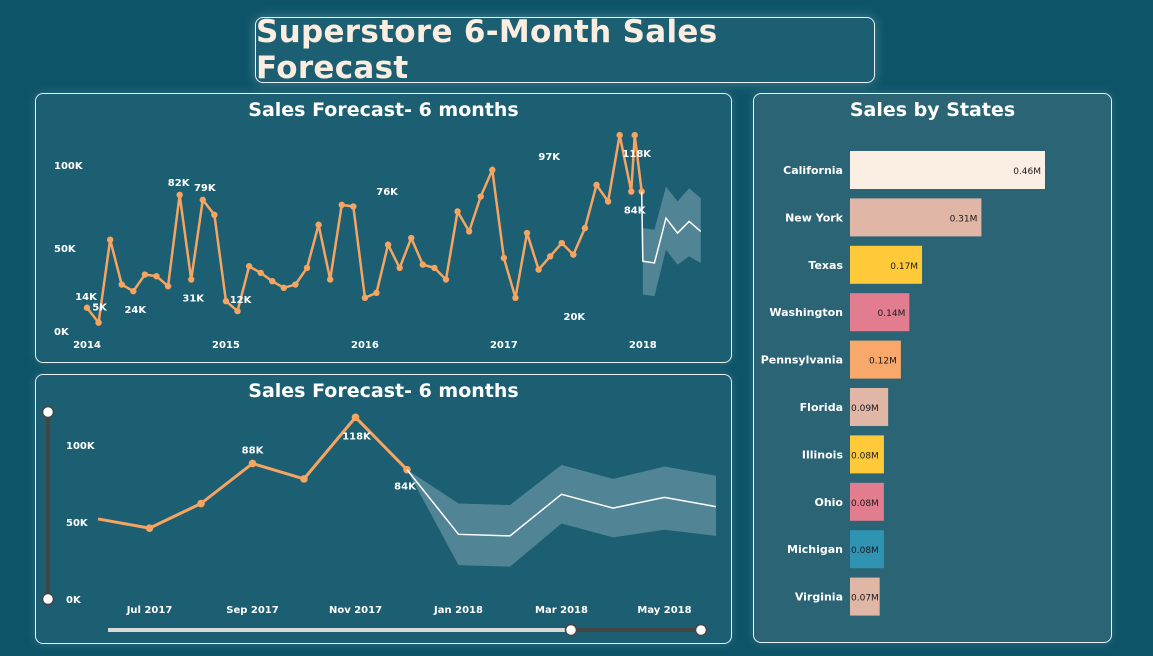 Image resolution: width=1153 pixels, height=656 pixels. What do you see at coordinates (383, 110) in the screenshot?
I see `top-forecast-title: Sales Forecast- 6 months` at bounding box center [383, 110].